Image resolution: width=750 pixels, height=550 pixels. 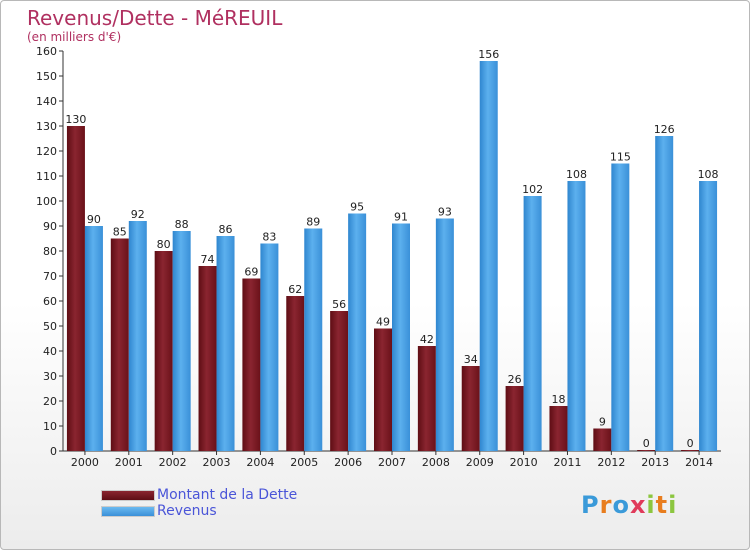 I want to click on y-tick-label: 100, so click(x=46, y=201).